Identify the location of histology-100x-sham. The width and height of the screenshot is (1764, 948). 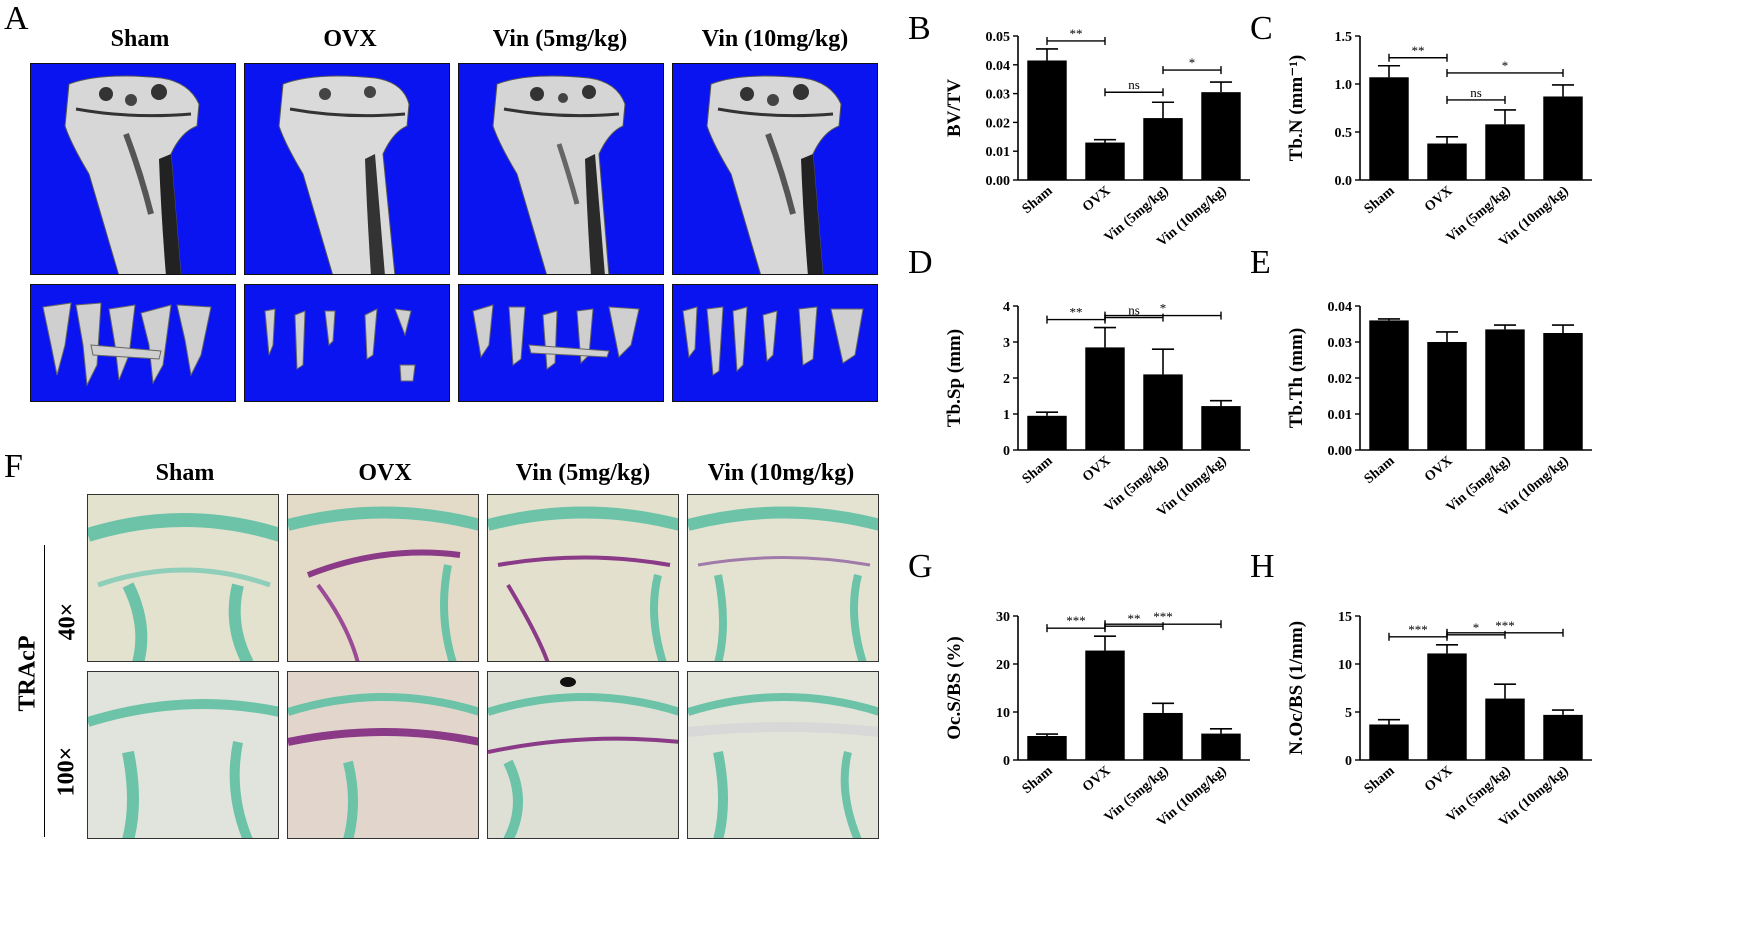
(183, 755).